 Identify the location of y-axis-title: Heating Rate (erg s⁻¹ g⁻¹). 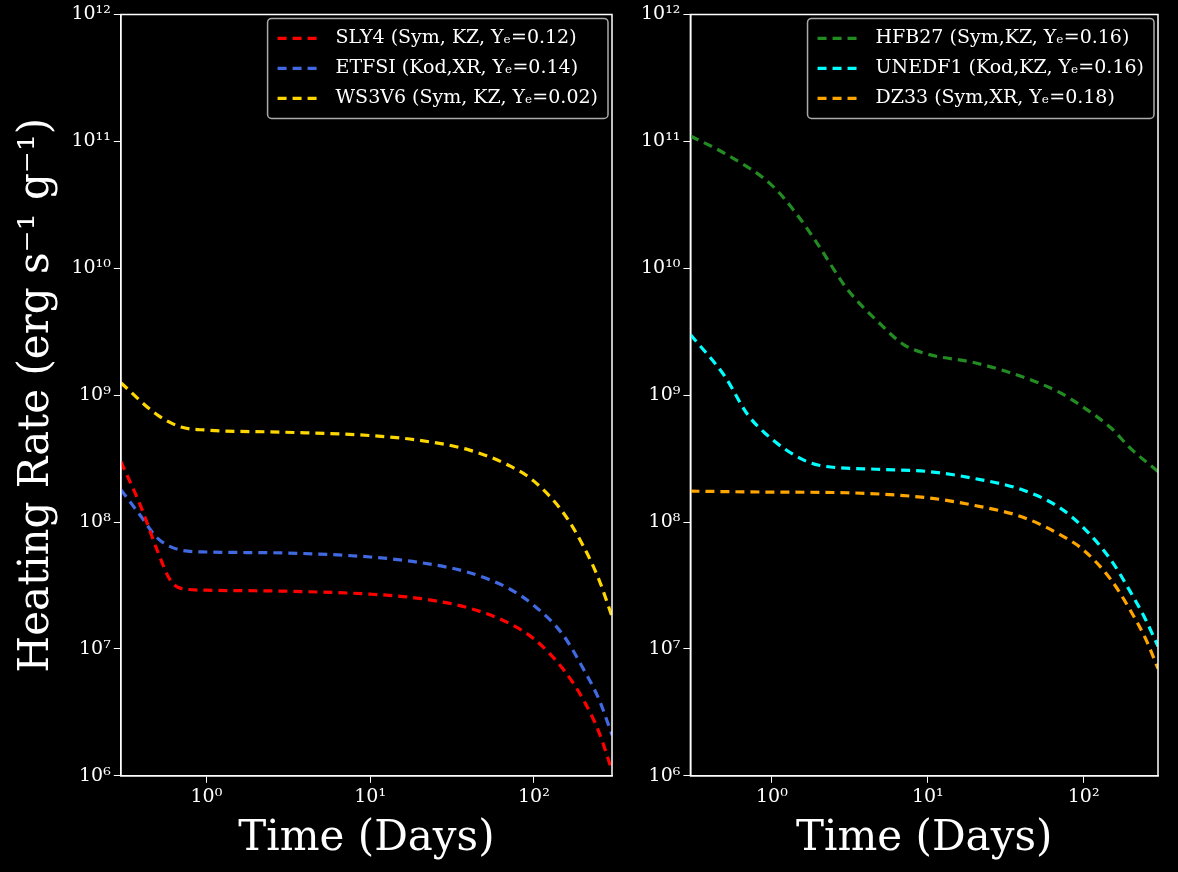
(34, 395).